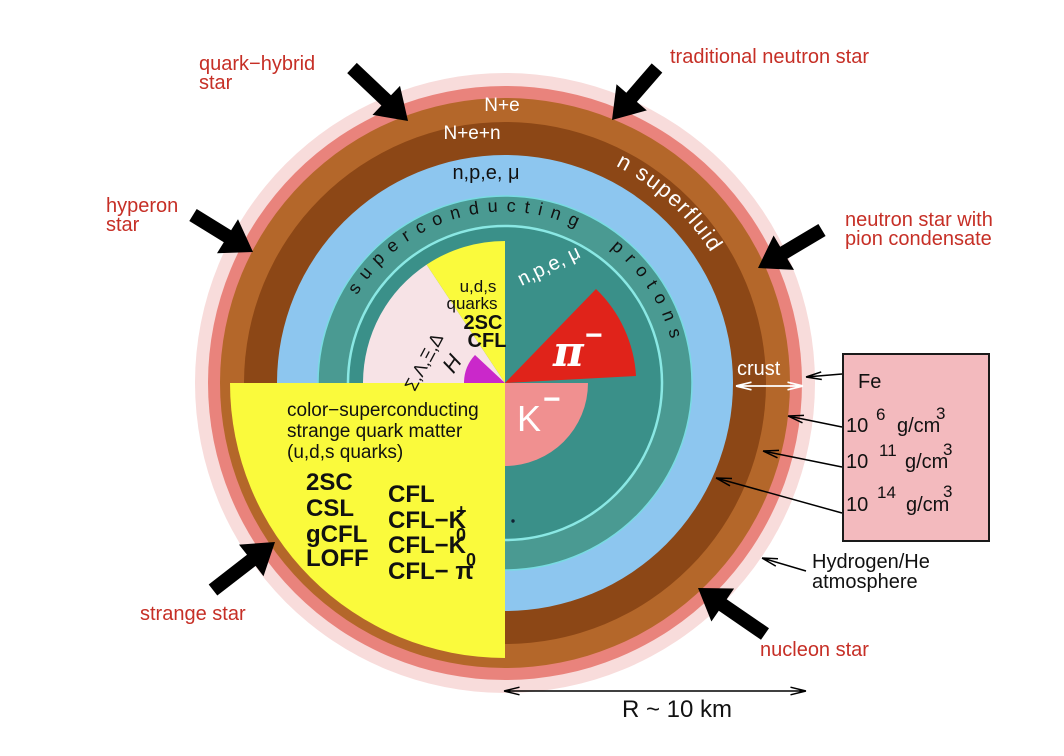 Image resolution: width=1064 pixels, height=756 pixels. Describe the element at coordinates (471, 133) in the screenshot. I see `inner-crust-label: N+e+n` at that location.